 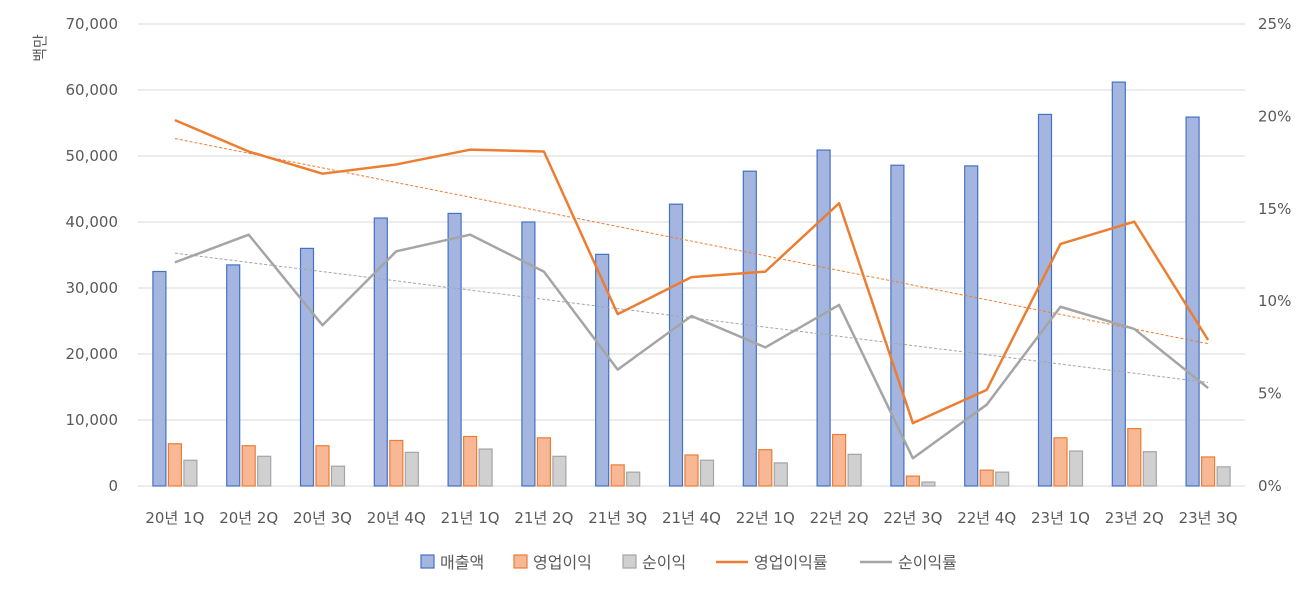 I want to click on legend-label: 영업이익률, so click(x=791, y=562).